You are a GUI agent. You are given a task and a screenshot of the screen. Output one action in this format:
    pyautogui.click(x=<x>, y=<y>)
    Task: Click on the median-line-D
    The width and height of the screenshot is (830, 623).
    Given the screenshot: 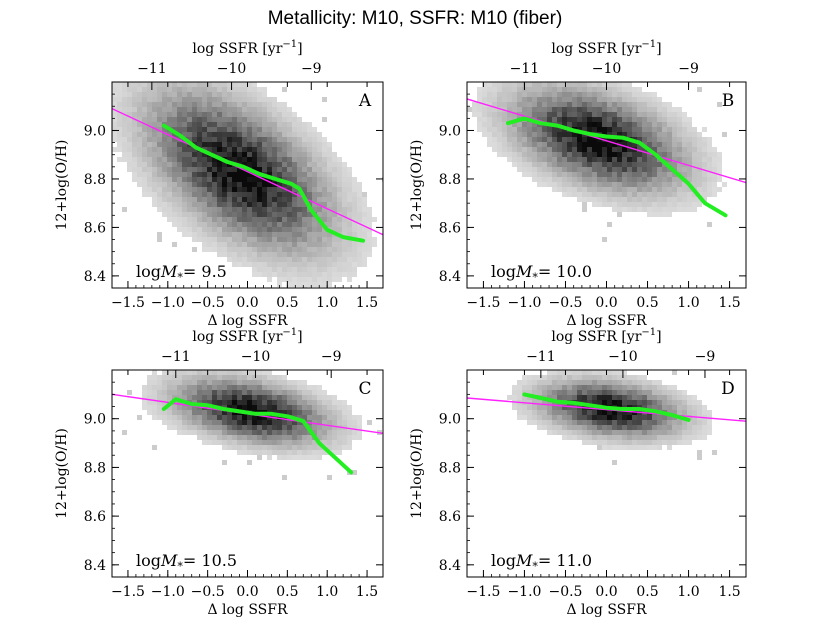 What is the action you would take?
    pyautogui.click(x=606, y=407)
    